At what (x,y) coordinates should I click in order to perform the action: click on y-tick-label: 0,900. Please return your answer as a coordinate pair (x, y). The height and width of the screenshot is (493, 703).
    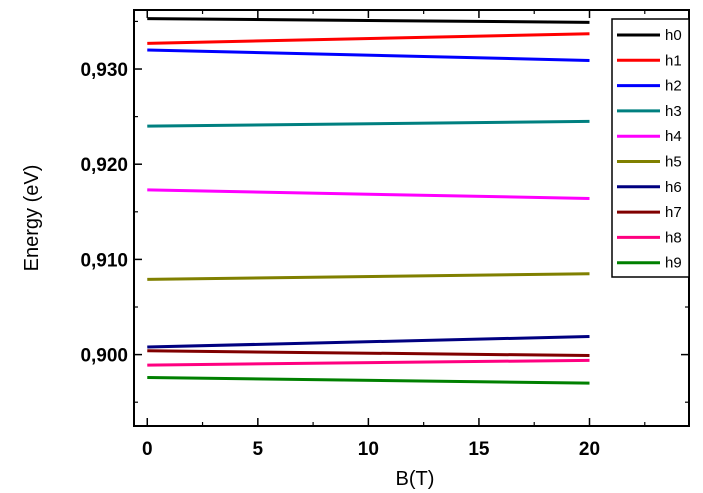
    Looking at the image, I should click on (104, 356).